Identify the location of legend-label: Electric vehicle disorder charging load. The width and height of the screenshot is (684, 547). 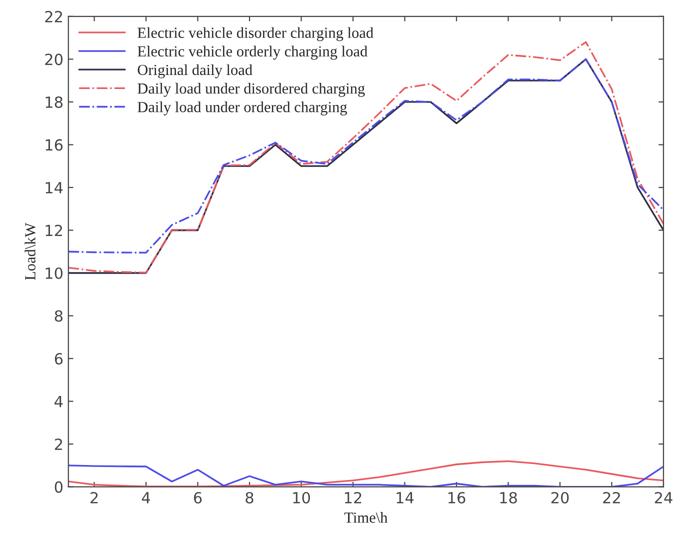
(256, 34).